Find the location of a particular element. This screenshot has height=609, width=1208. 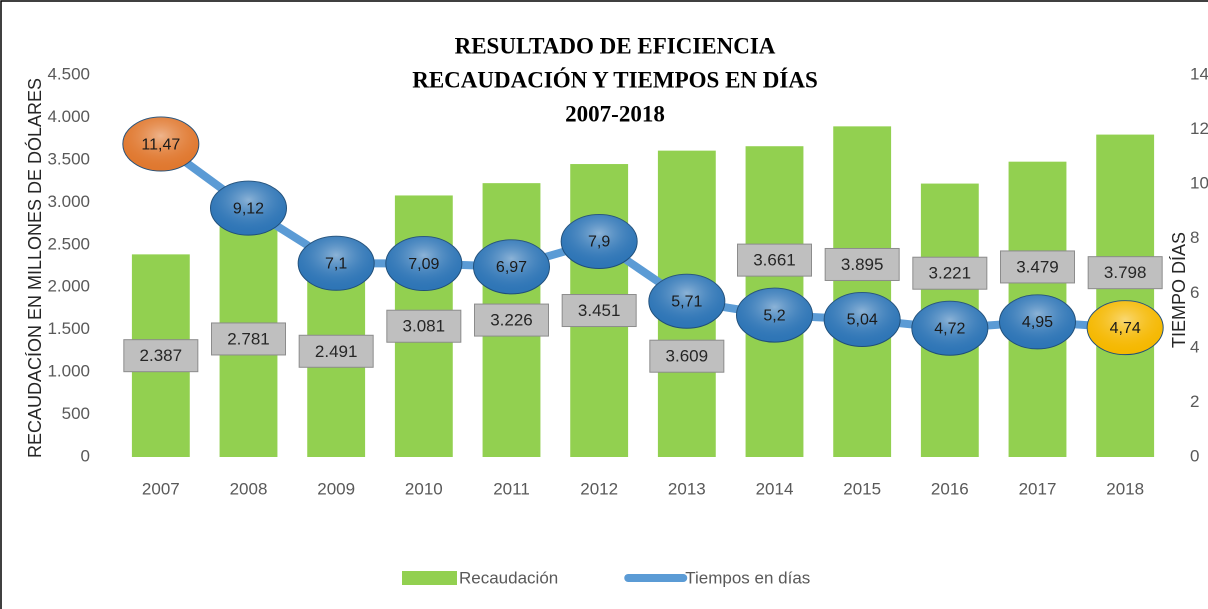

data-label: 6,97 is located at coordinates (511, 267).